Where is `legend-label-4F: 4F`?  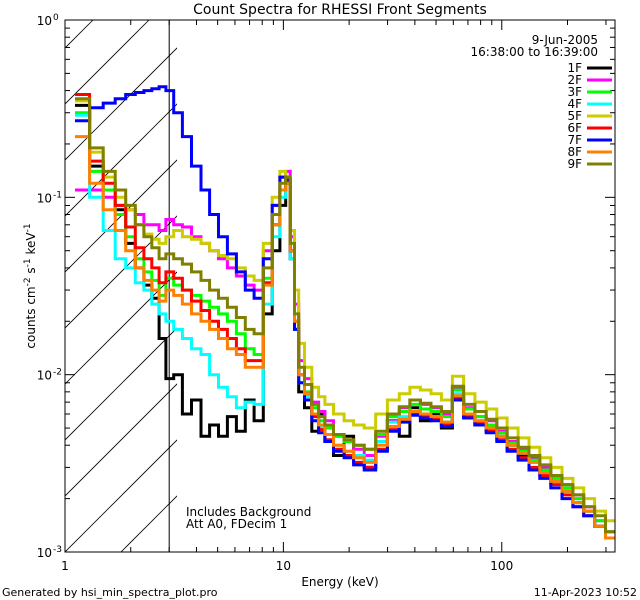
legend-label-4F: 4F is located at coordinates (574, 104).